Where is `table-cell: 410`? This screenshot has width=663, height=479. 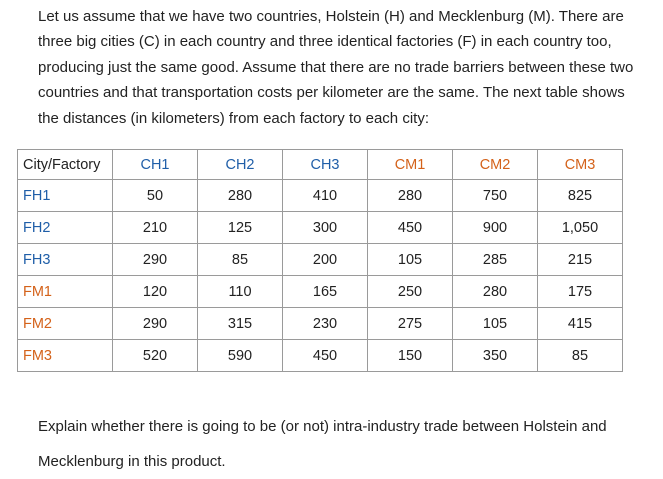
table-cell: 410 is located at coordinates (325, 195).